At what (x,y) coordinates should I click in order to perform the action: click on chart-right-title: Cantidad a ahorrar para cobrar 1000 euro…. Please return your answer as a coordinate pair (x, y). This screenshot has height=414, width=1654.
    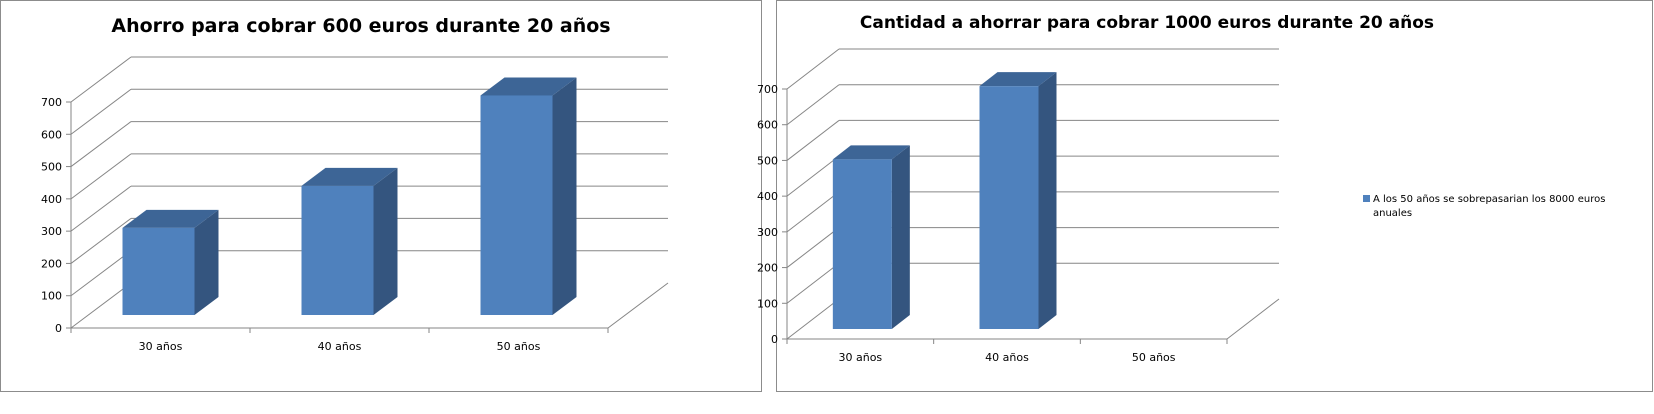
    Looking at the image, I should click on (1147, 23).